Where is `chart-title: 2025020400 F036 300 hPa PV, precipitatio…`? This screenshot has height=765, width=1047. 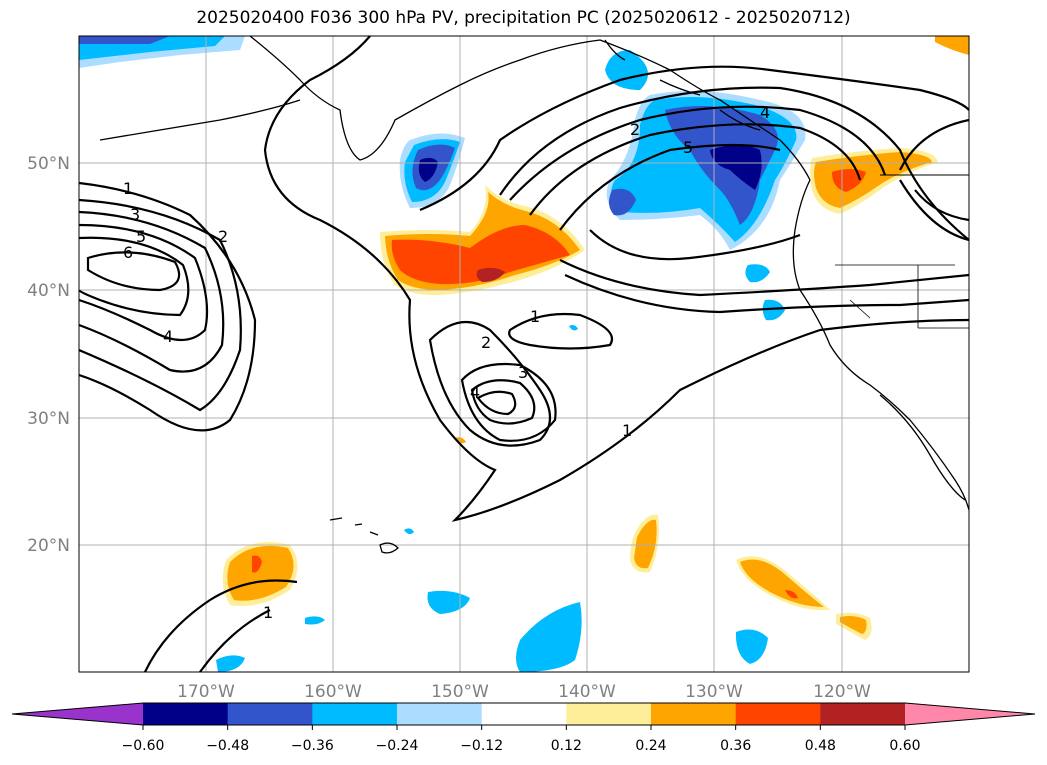
chart-title: 2025020400 F036 300 hPa PV, precipitatio… is located at coordinates (523, 18).